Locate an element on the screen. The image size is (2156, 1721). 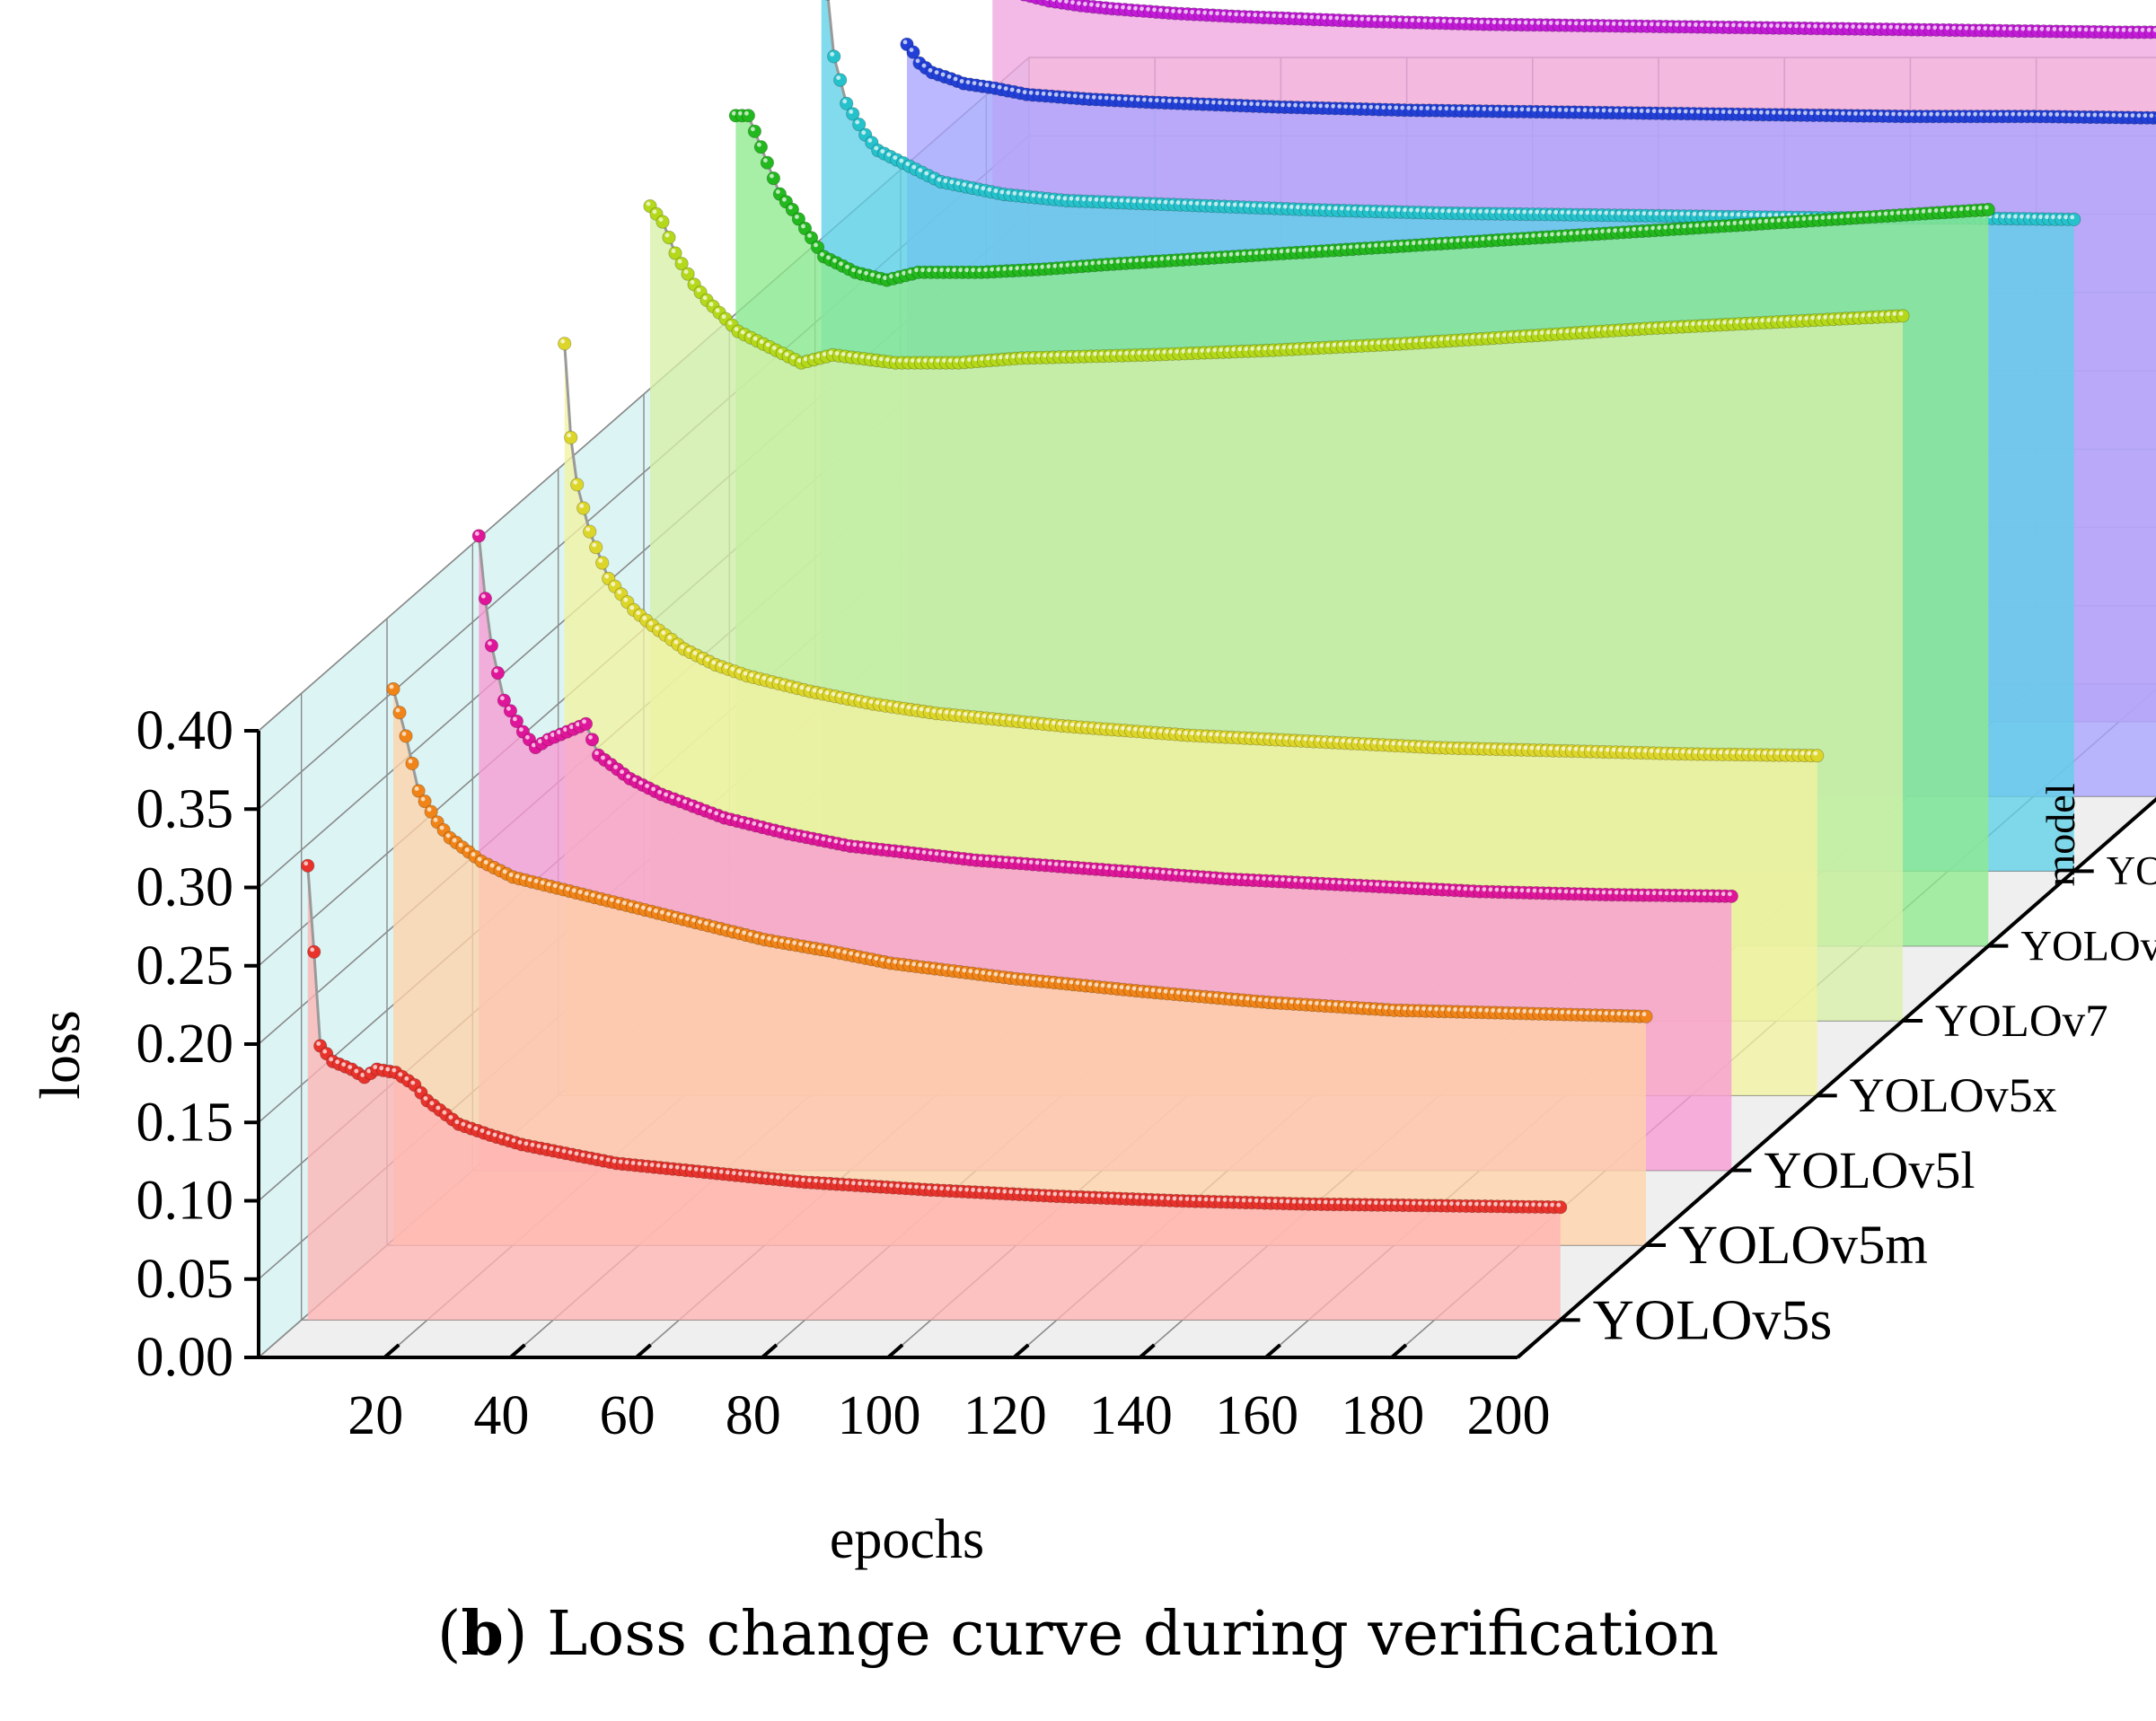
x-tick-label: 100 is located at coordinates (879, 1415).